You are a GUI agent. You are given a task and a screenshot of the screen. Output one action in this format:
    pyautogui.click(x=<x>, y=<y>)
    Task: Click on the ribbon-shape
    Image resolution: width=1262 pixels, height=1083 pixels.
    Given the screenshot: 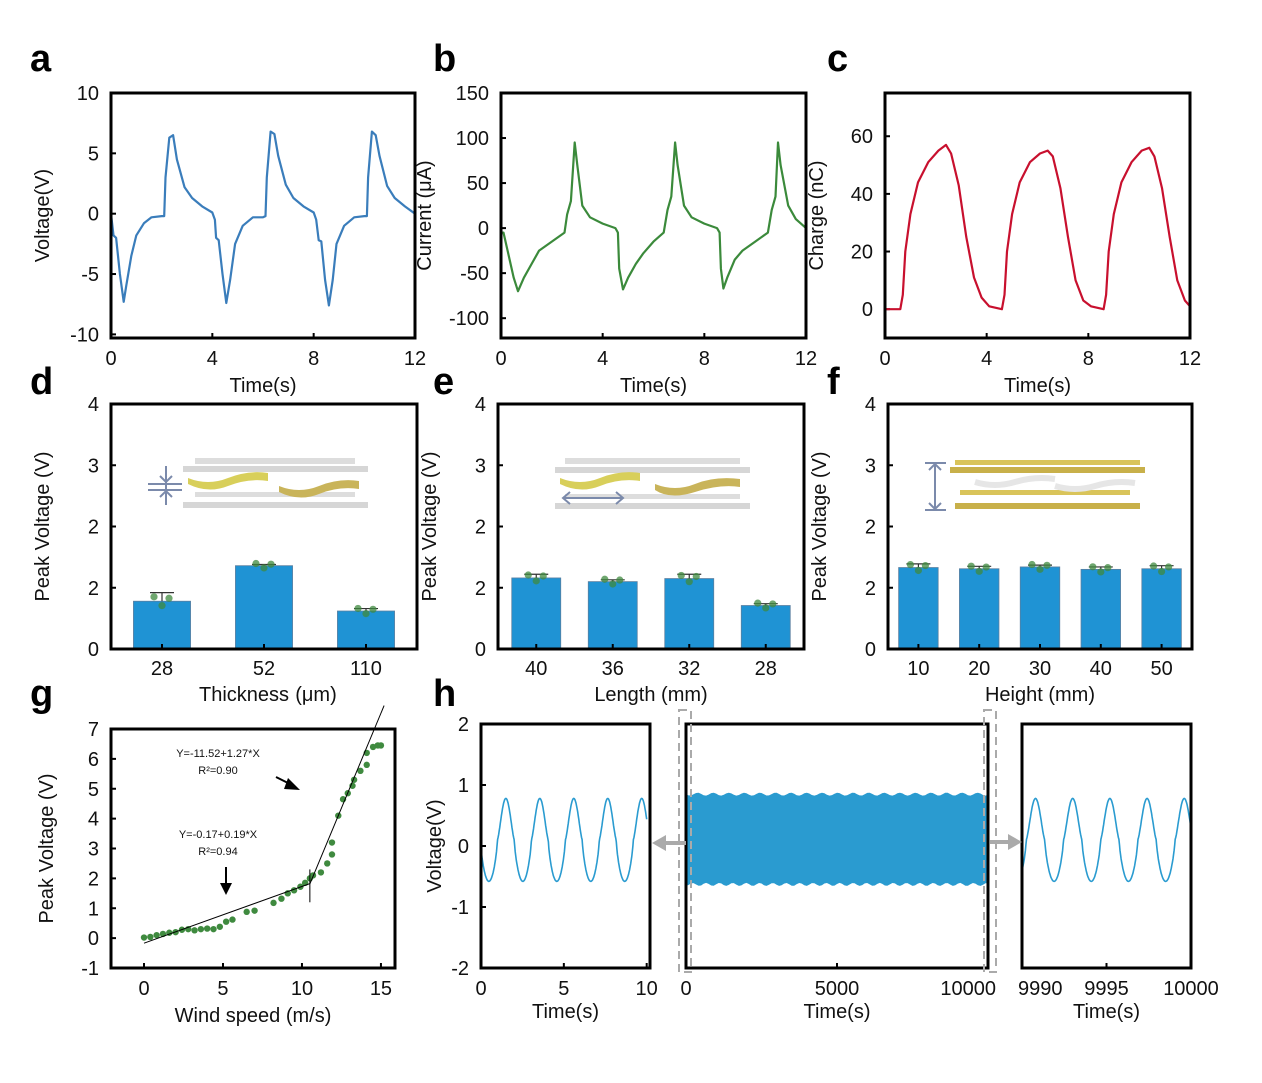 What is the action you would take?
    pyautogui.click(x=228, y=481)
    